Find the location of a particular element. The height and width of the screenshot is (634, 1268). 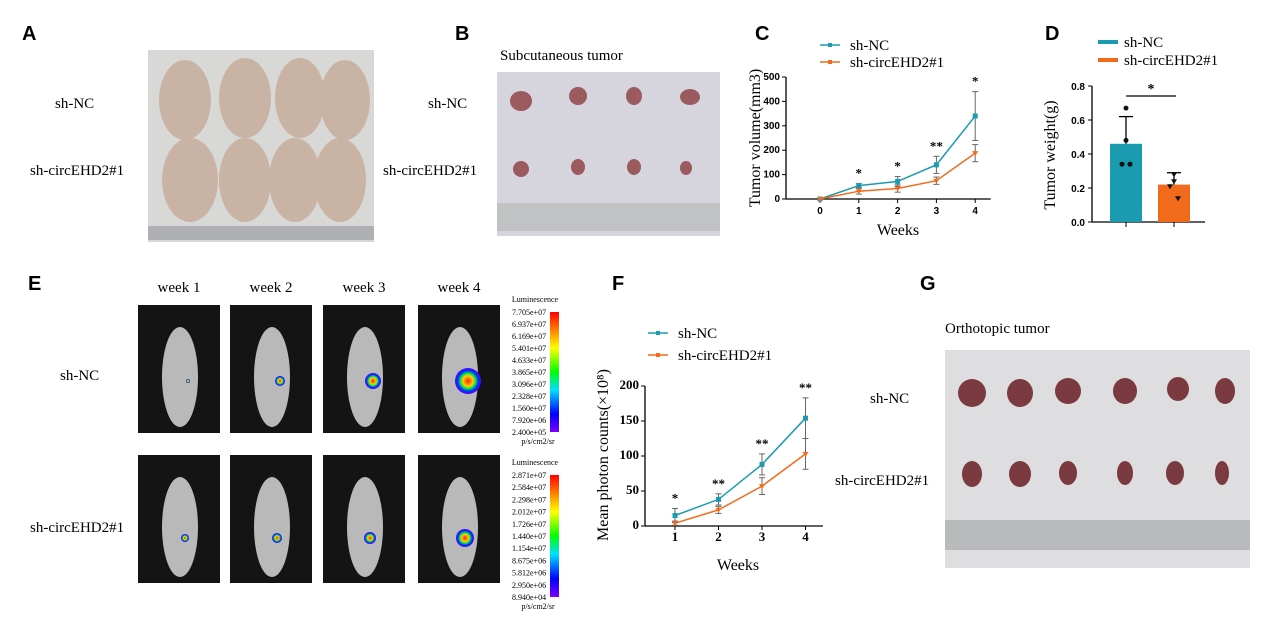

colorbar-tick: 7.705e+07 is located at coordinates (529, 312).